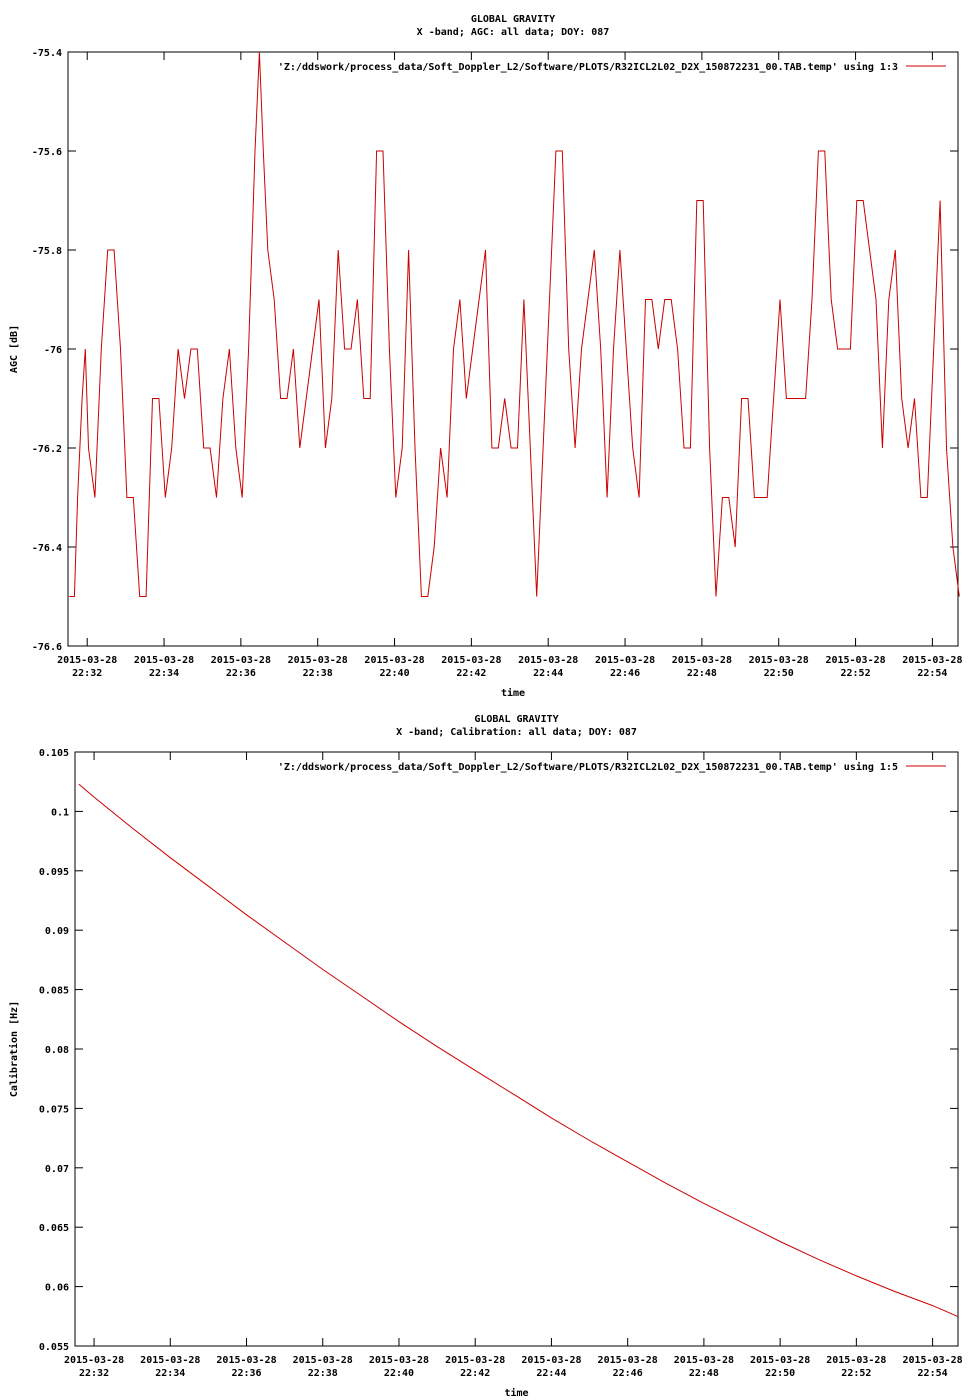 The height and width of the screenshot is (1400, 980). What do you see at coordinates (513, 32) in the screenshot?
I see `chart-subtitle: X -band; AGC: all data; DOY: 087` at bounding box center [513, 32].